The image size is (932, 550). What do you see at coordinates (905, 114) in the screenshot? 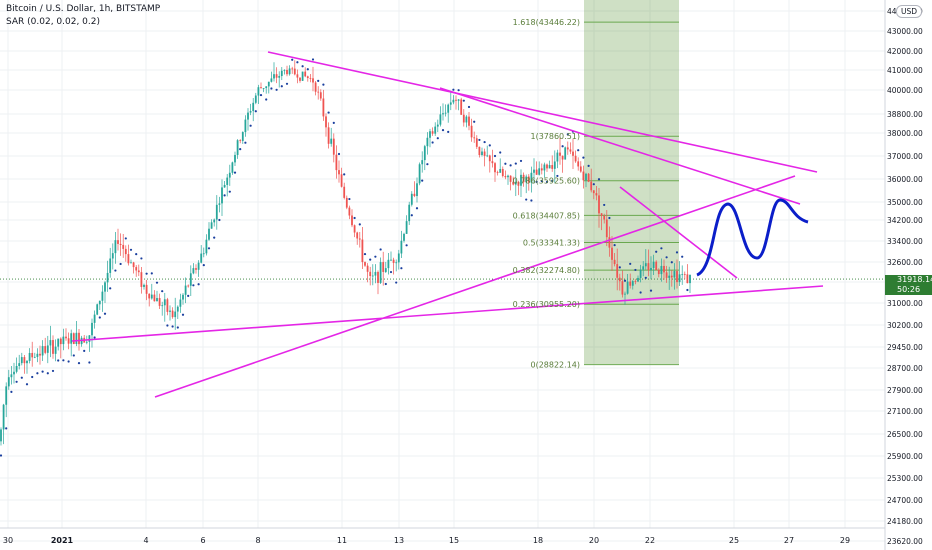
I see `price-tick-label: 38800.00` at bounding box center [905, 114].